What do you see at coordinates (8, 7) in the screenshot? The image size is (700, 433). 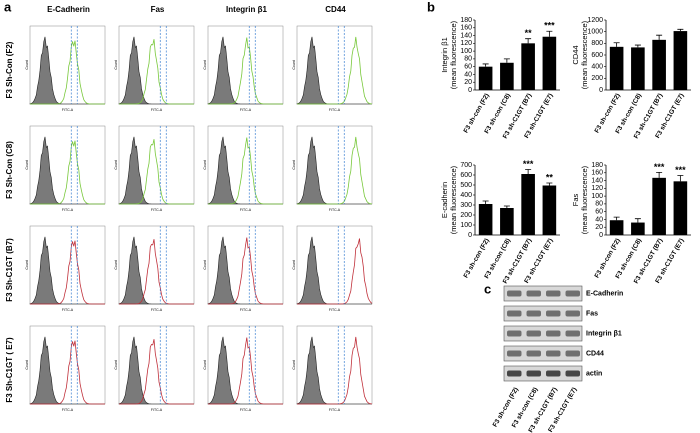 I see `panel-label: a` at bounding box center [8, 7].